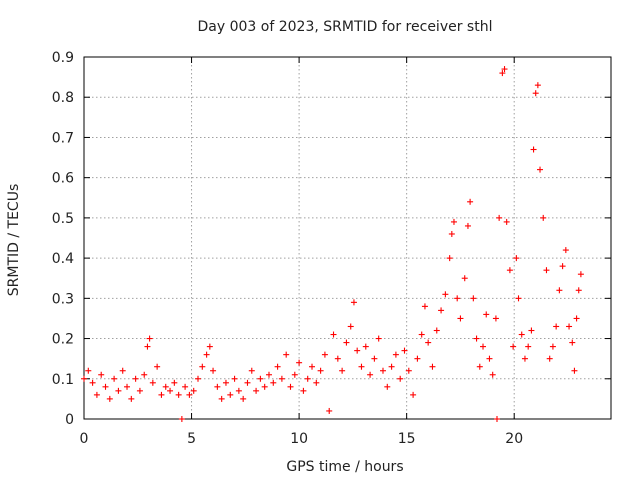 The height and width of the screenshot is (480, 640). What do you see at coordinates (63, 239) in the screenshot?
I see `y-tick-labels: 0 0.1 0.2 0.3 0.4 0.5 0.6 0.7 0.8 0.9` at bounding box center [63, 239].